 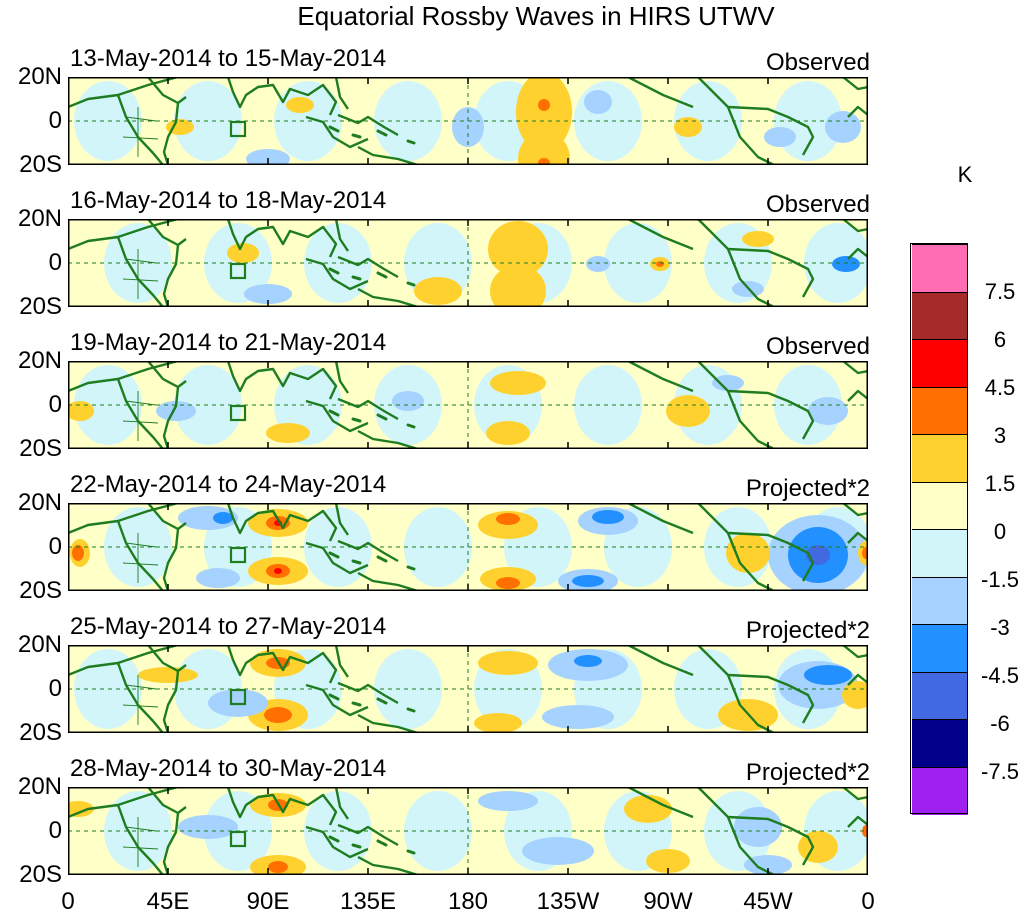 I want to click on colorbar-label: 0, so click(x=1000, y=531).